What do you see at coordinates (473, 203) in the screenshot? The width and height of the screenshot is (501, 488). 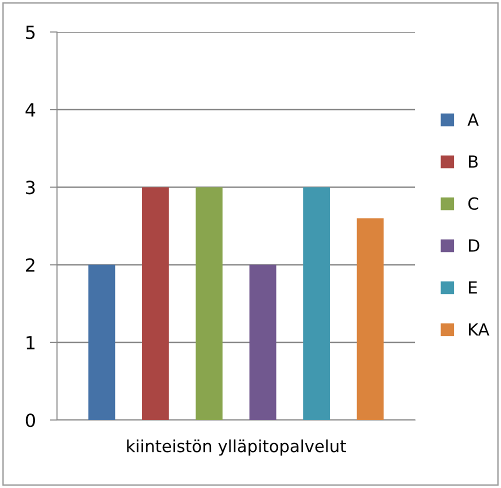 I see `legend-label: C` at bounding box center [473, 203].